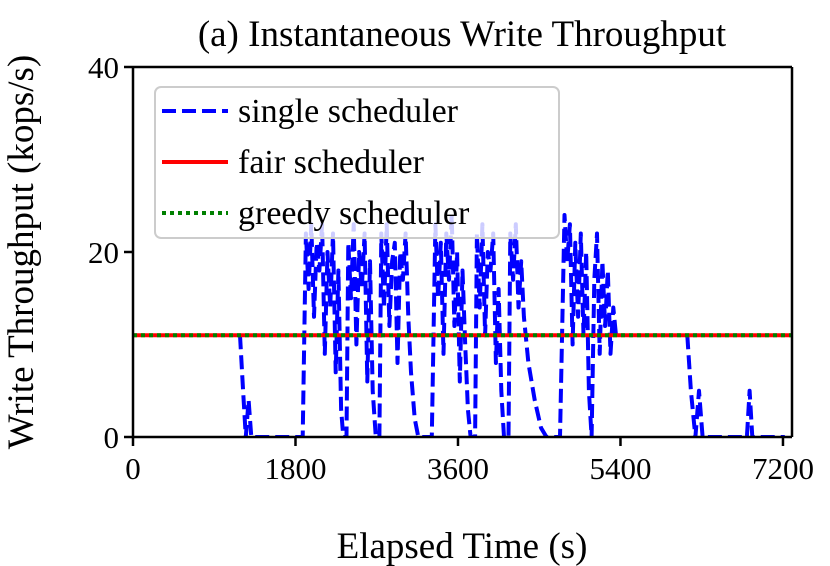 The image size is (830, 566). I want to click on y-ticks: 0 20 40, so click(110, 252).